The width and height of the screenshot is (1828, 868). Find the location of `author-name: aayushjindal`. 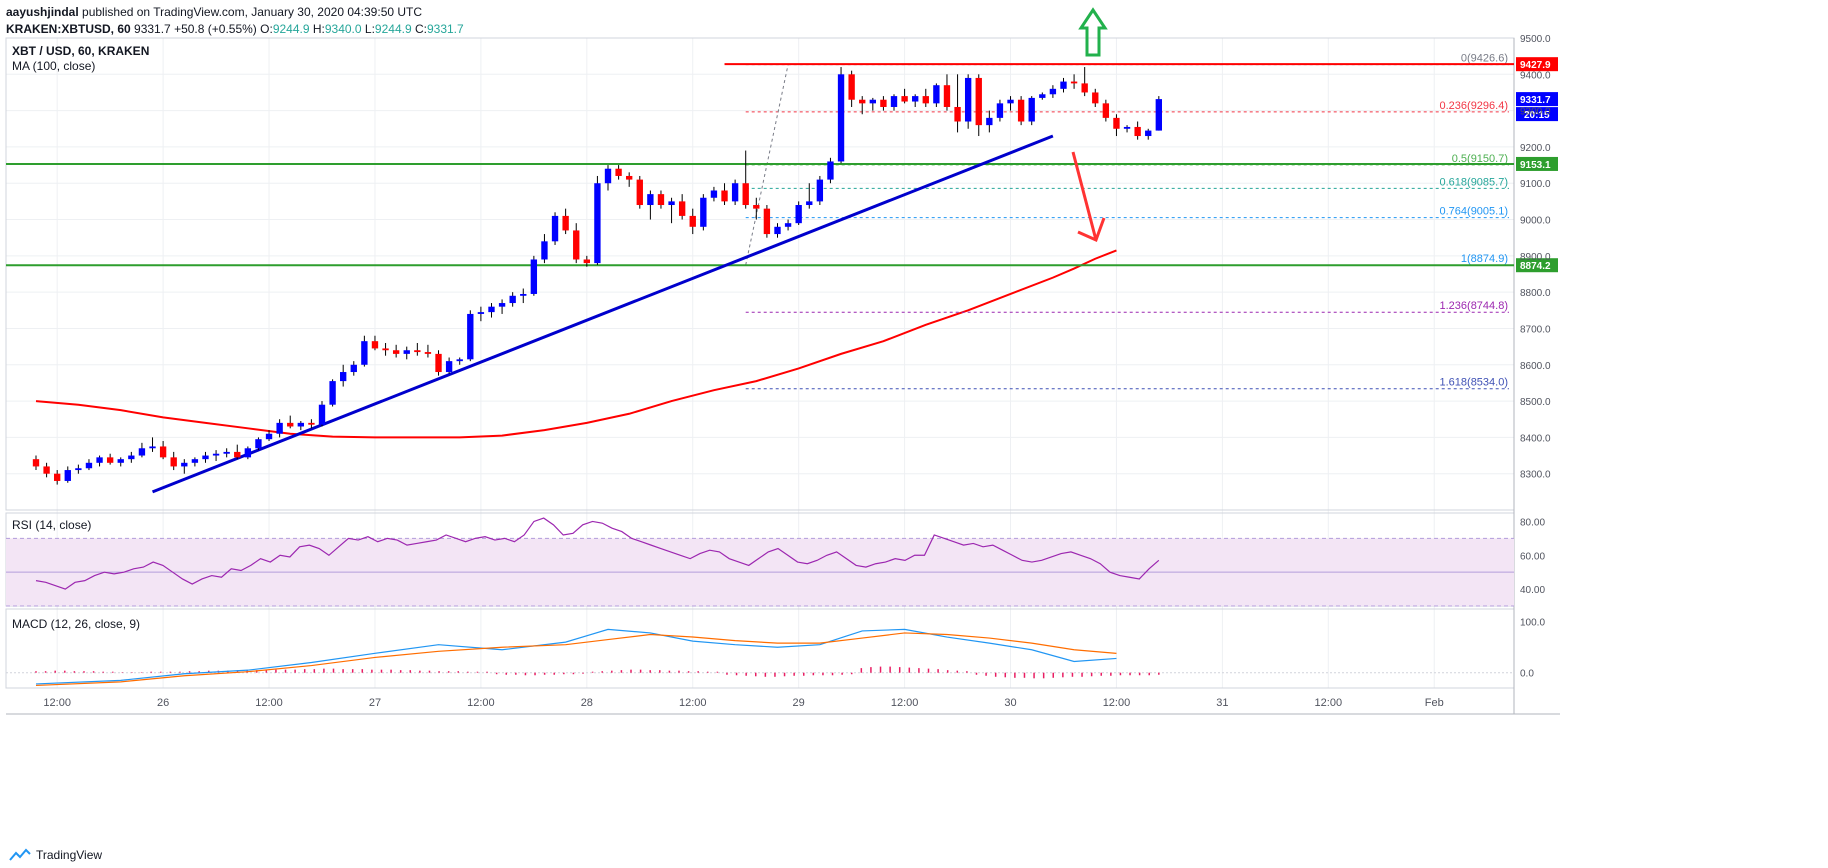

author-name: aayushjindal is located at coordinates (42, 12).